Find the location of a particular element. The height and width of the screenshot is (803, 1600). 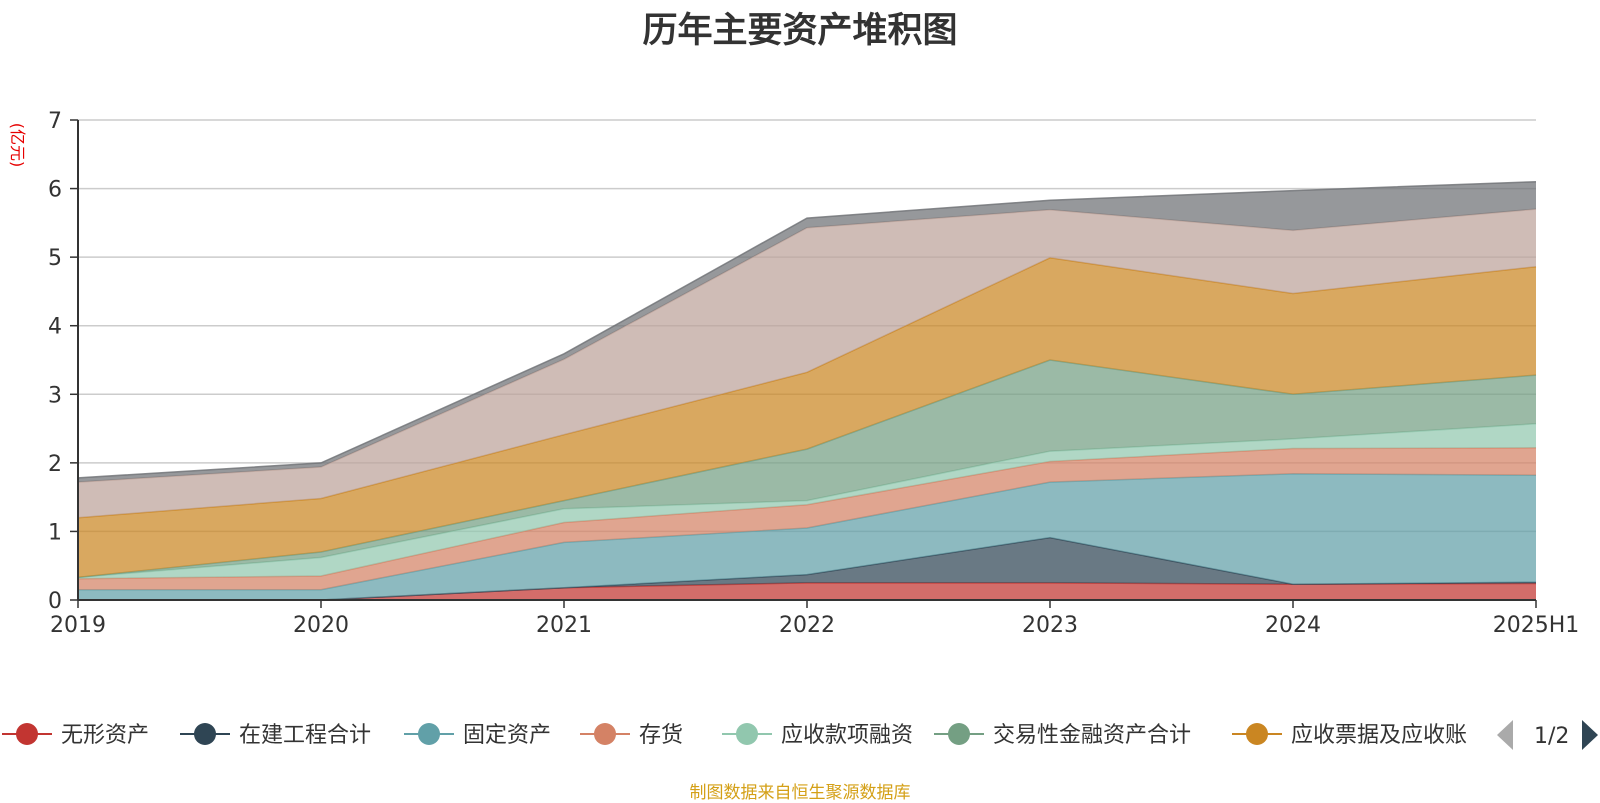

legend-label: 交易性金融资产合计 is located at coordinates (1092, 735).